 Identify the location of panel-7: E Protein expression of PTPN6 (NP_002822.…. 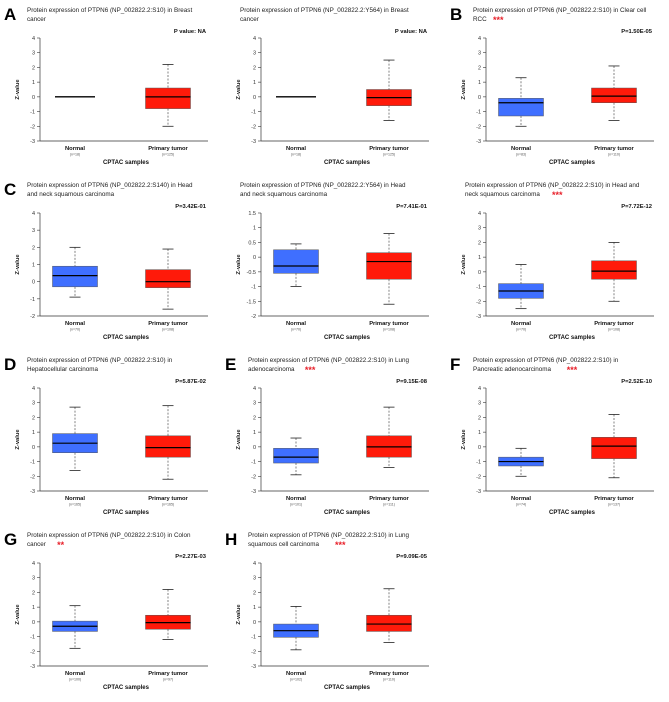
(327, 435).